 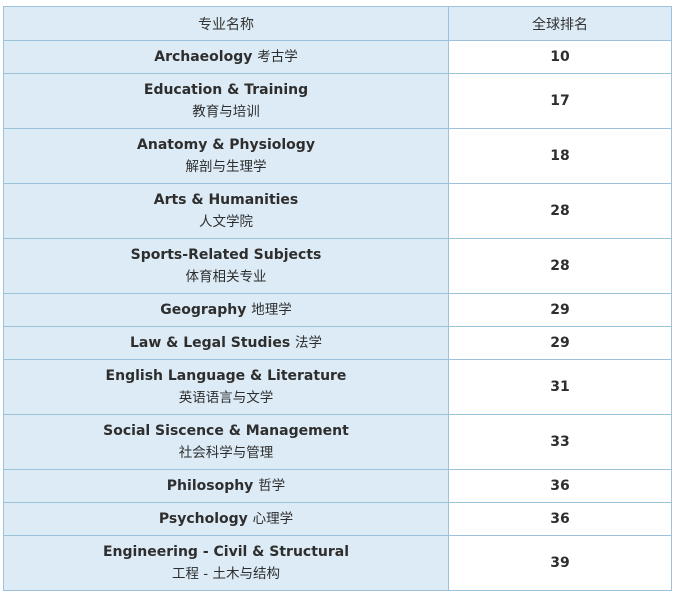 What do you see at coordinates (226, 574) in the screenshot?
I see `subject-name-cn: 工程 - 土木与结构` at bounding box center [226, 574].